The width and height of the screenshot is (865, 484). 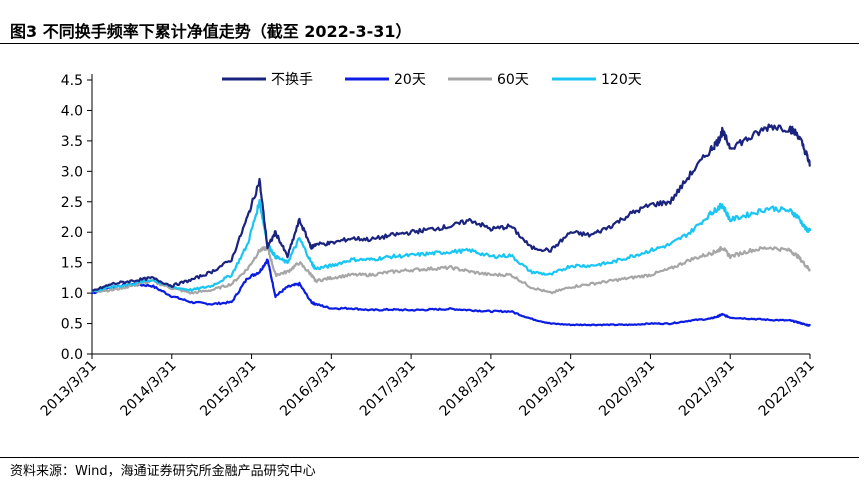 What do you see at coordinates (308, 389) in the screenshot?
I see `x-tick-label: 2016/3/31` at bounding box center [308, 389].